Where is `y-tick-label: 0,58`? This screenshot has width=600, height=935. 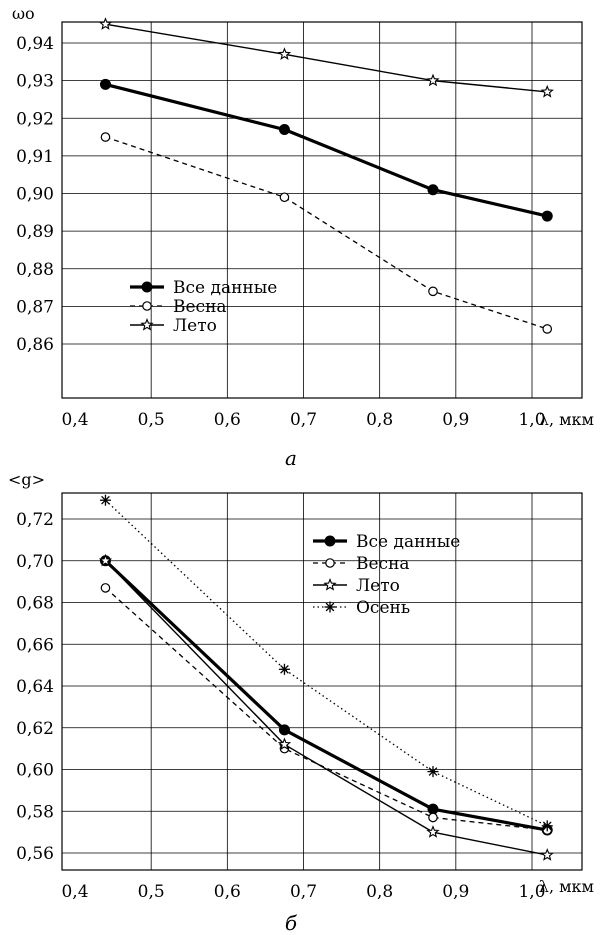
y-tick-label: 0,58 is located at coordinates (35, 812).